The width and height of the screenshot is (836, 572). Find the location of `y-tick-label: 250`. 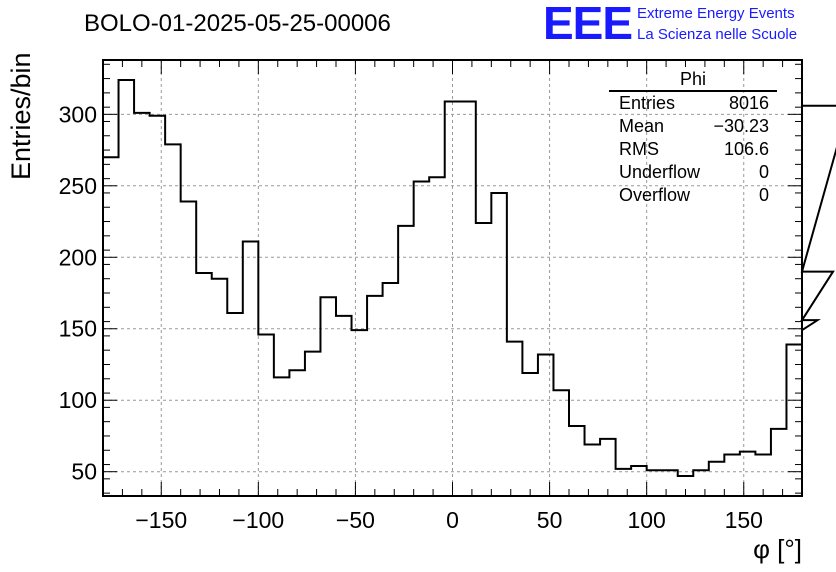

y-tick-label: 250 is located at coordinates (78, 186).